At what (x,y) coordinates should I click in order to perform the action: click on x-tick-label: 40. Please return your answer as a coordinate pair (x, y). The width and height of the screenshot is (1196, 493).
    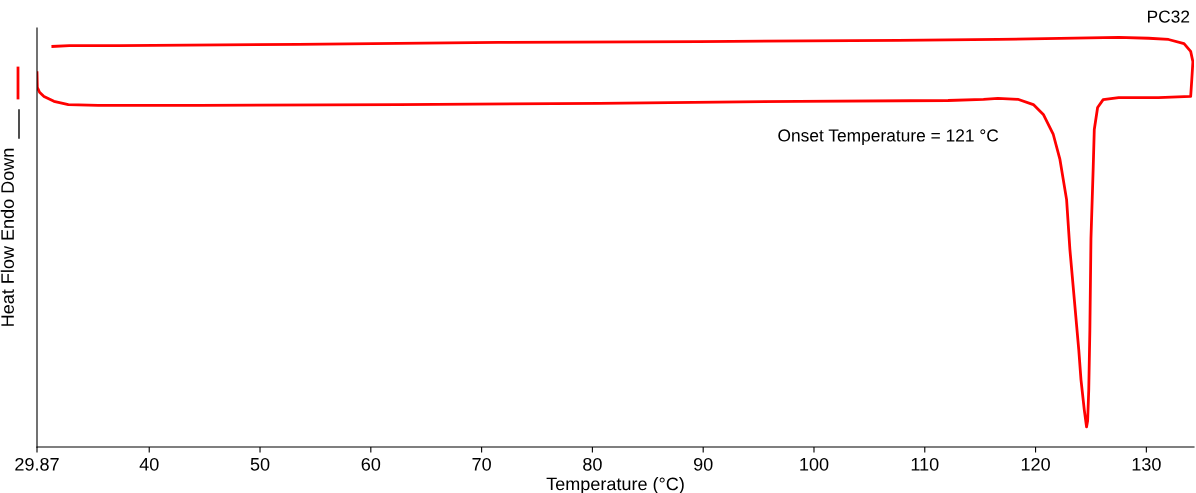
    Looking at the image, I should click on (149, 464).